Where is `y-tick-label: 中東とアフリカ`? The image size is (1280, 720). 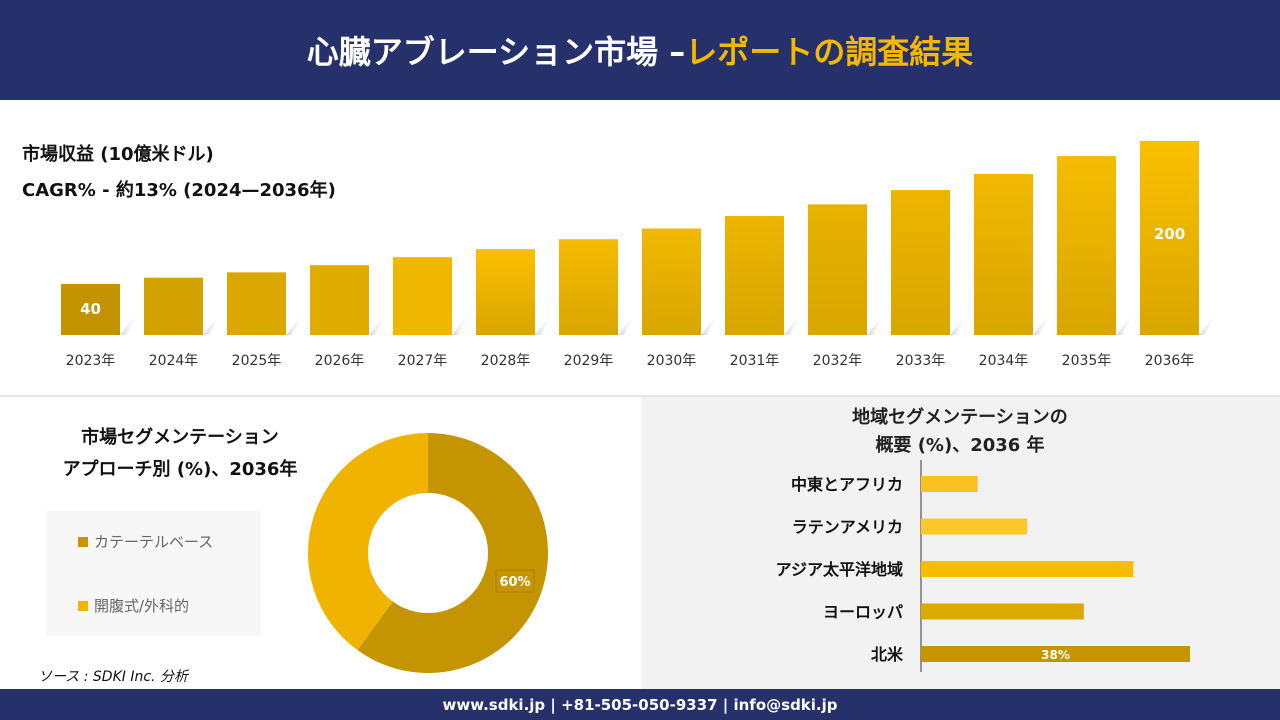
y-tick-label: 中東とアフリカ is located at coordinates (847, 484).